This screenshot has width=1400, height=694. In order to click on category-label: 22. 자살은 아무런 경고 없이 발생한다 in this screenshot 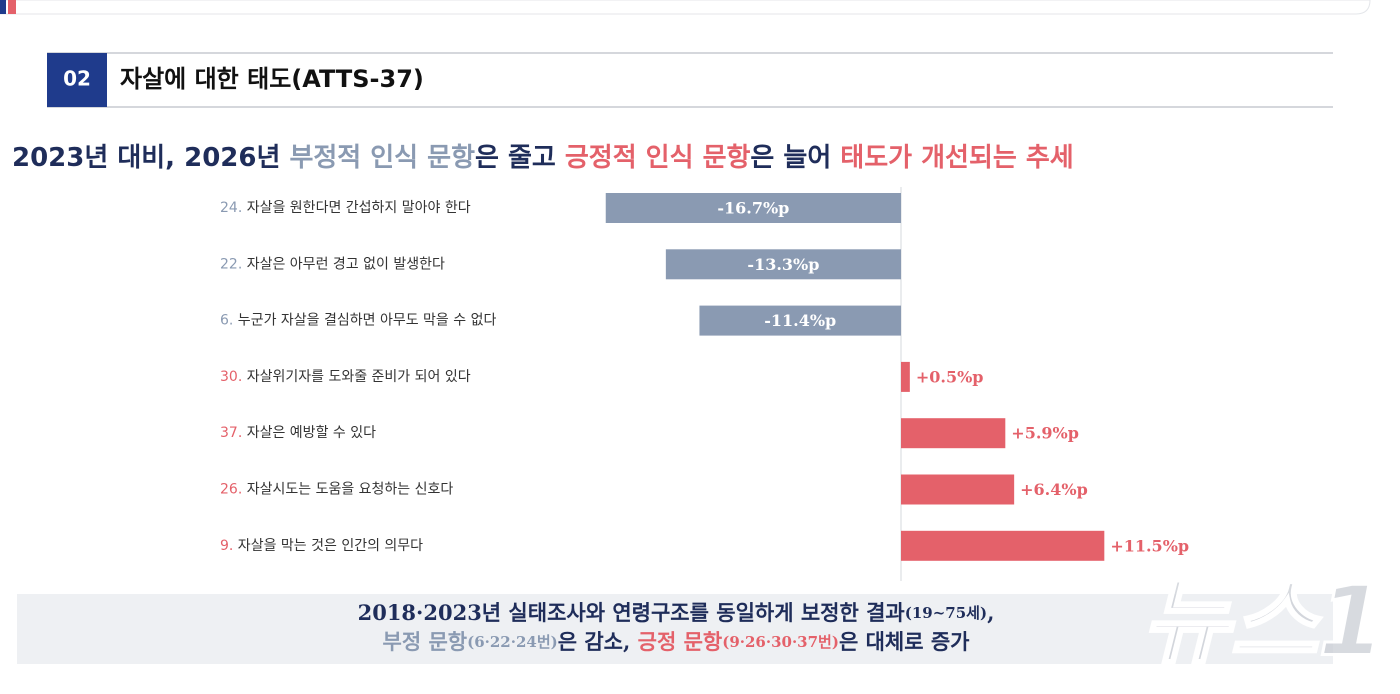, I will do `click(332, 264)`.